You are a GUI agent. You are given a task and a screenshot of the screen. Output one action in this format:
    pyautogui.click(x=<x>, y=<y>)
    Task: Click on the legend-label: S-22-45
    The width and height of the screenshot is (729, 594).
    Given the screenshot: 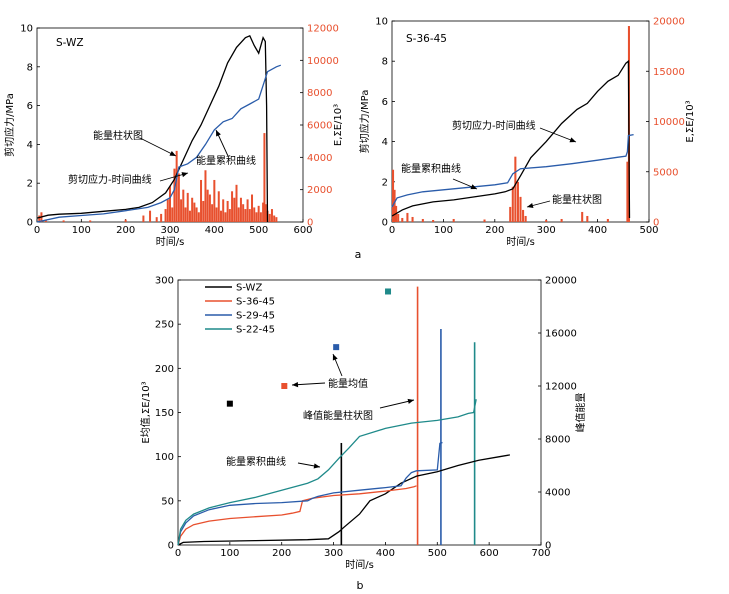 What is the action you would take?
    pyautogui.click(x=255, y=330)
    